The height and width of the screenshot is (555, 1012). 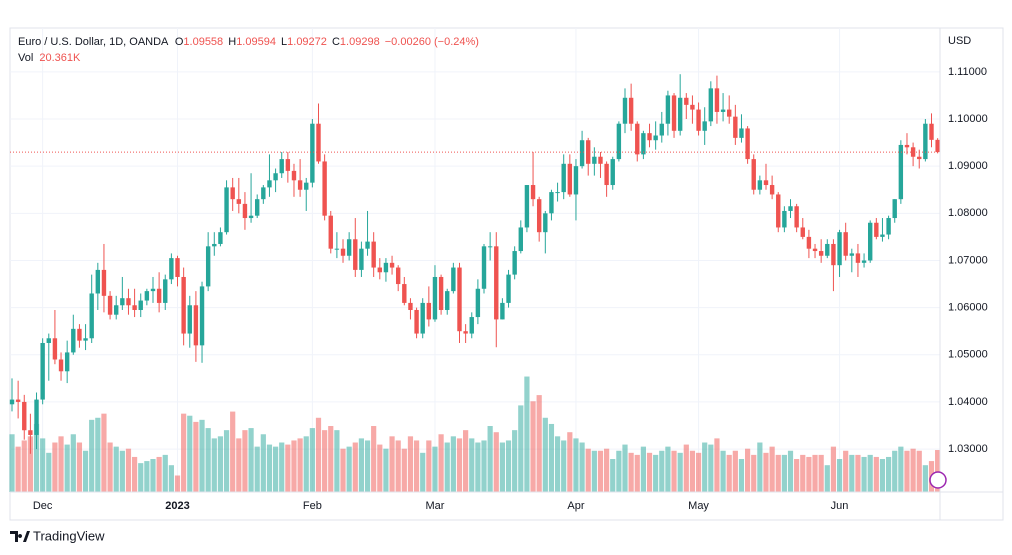 What do you see at coordinates (25, 58) in the screenshot?
I see `volume-key: Vol` at bounding box center [25, 58].